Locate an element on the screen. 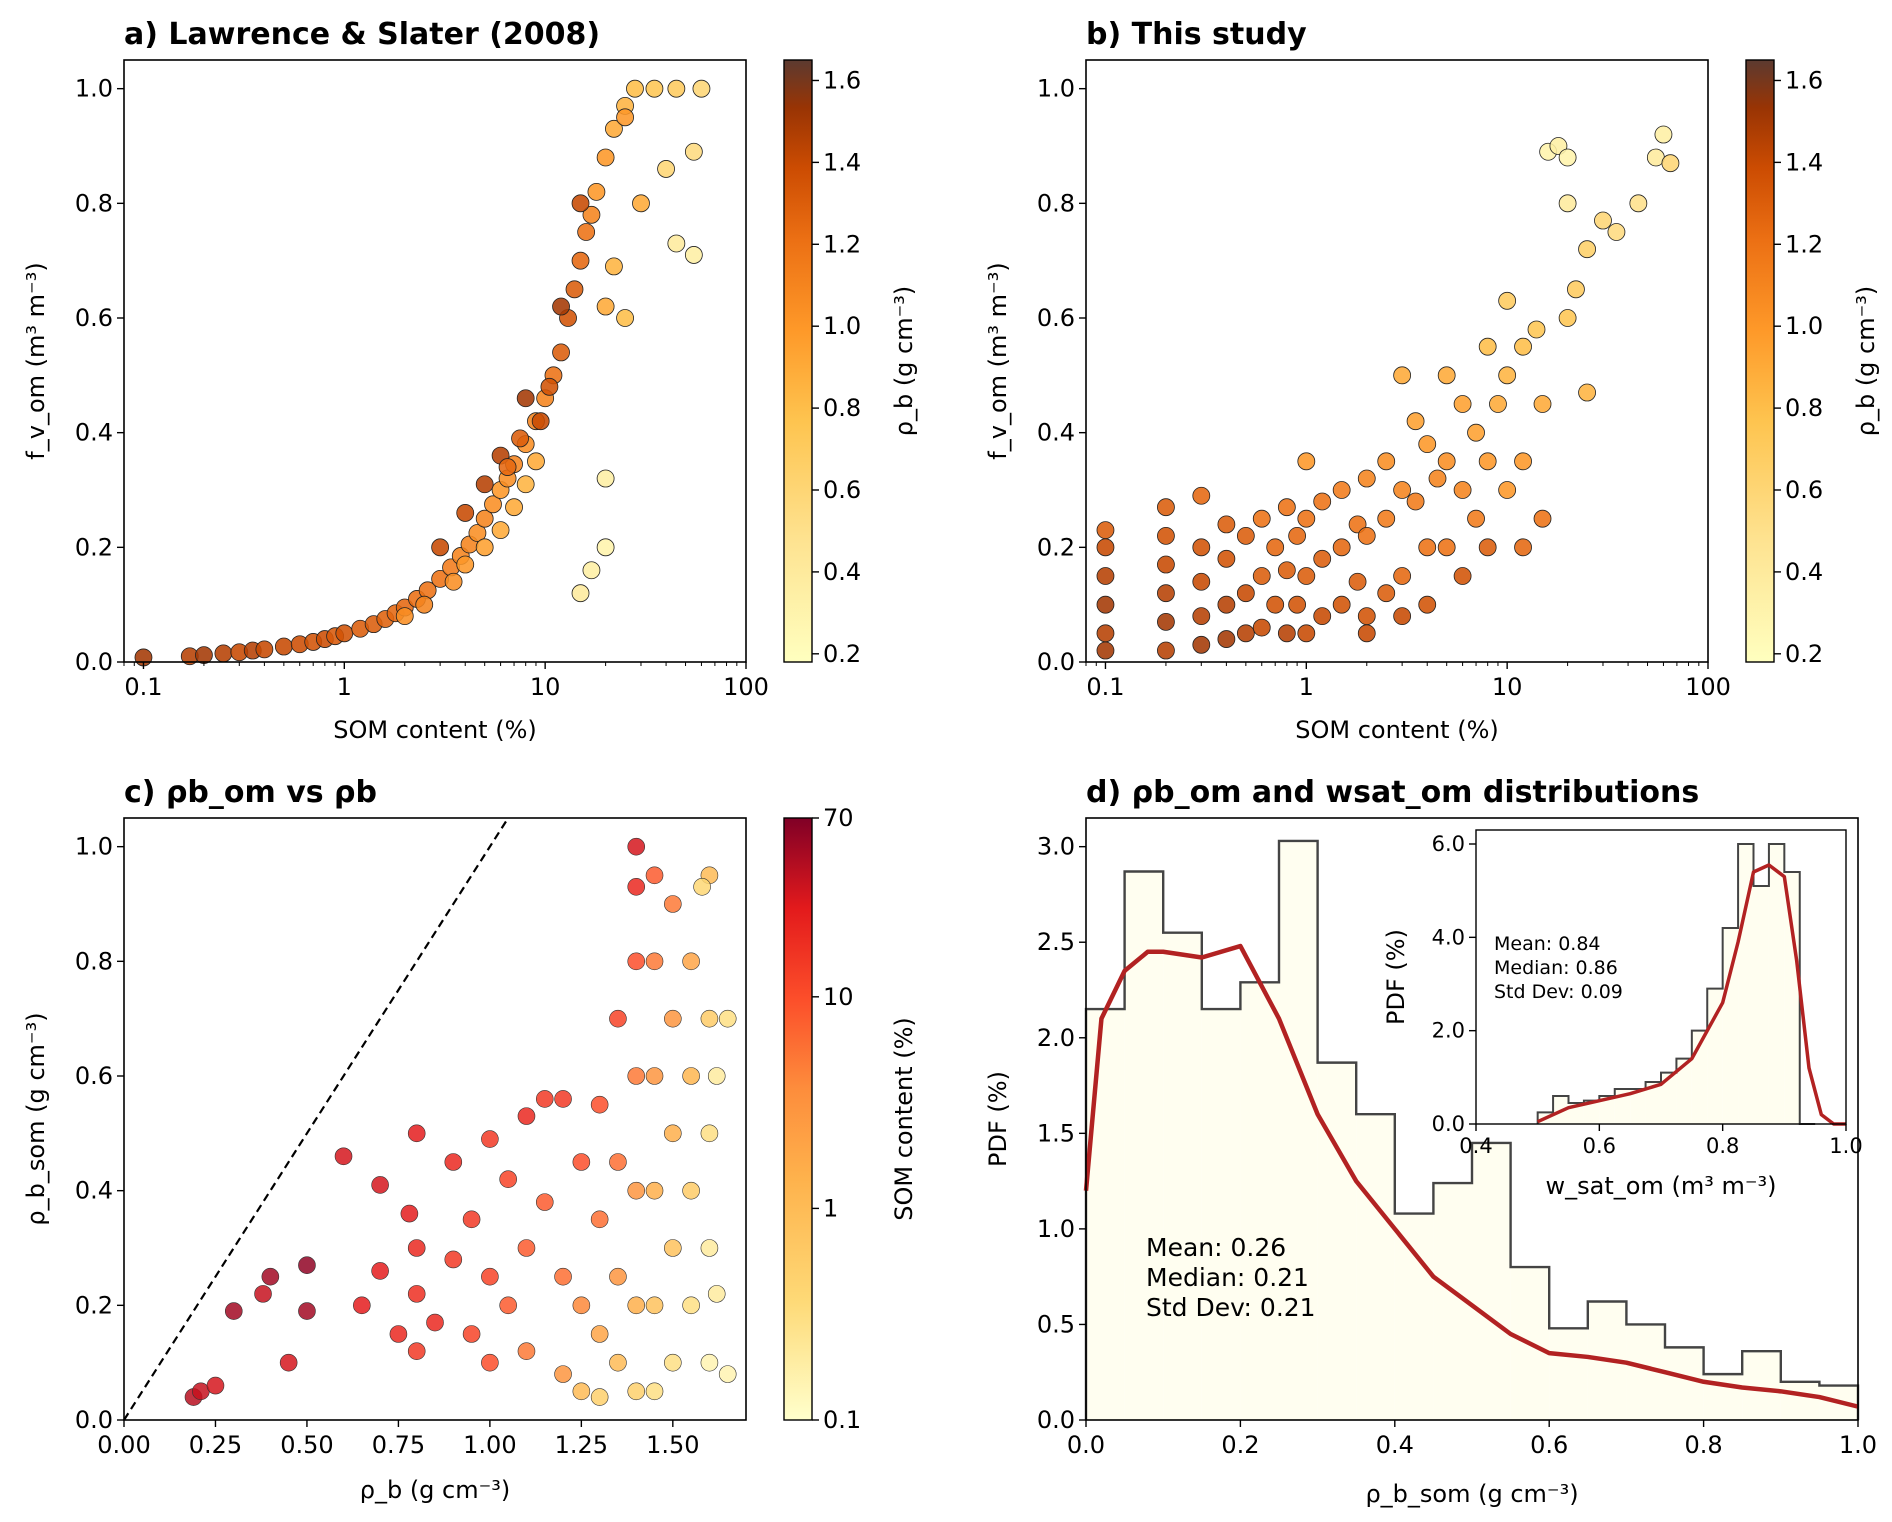 The height and width of the screenshot is (1522, 1892). x-tick-label: 0.2 is located at coordinates (1240, 1445).